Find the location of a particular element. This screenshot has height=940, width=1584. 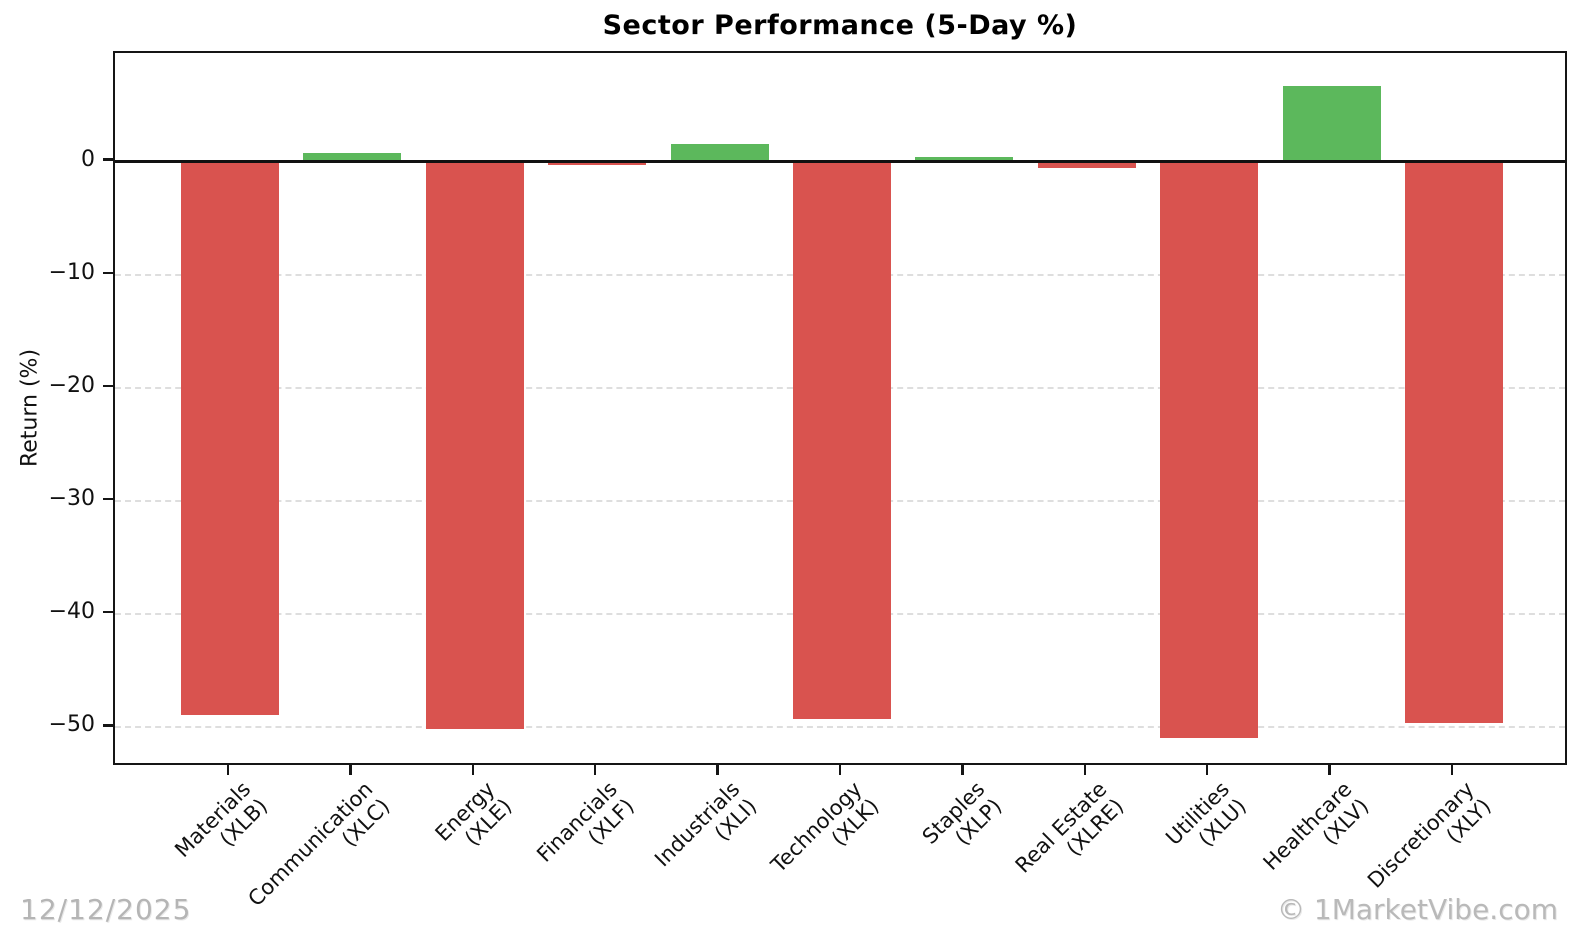

bar-xlb is located at coordinates (230, 438).